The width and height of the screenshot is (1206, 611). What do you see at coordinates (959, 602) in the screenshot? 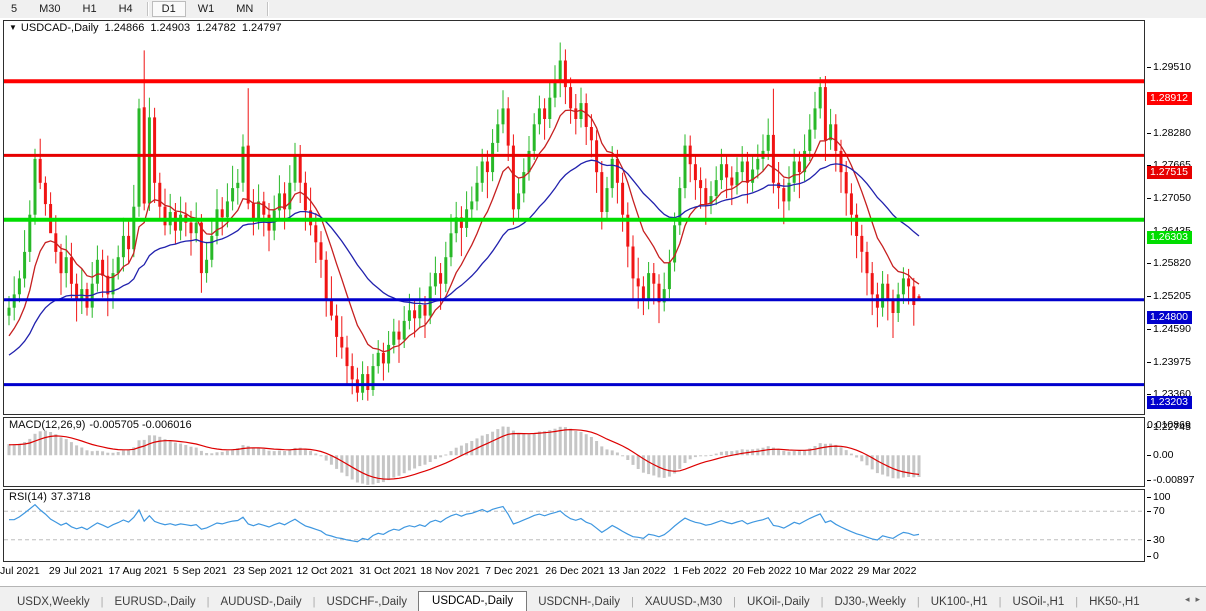
I see `tab-uk100-: UK100-,H1` at bounding box center [959, 602].